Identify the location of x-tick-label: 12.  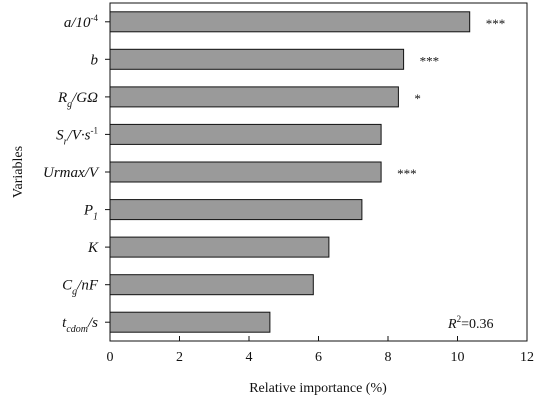
(527, 357).